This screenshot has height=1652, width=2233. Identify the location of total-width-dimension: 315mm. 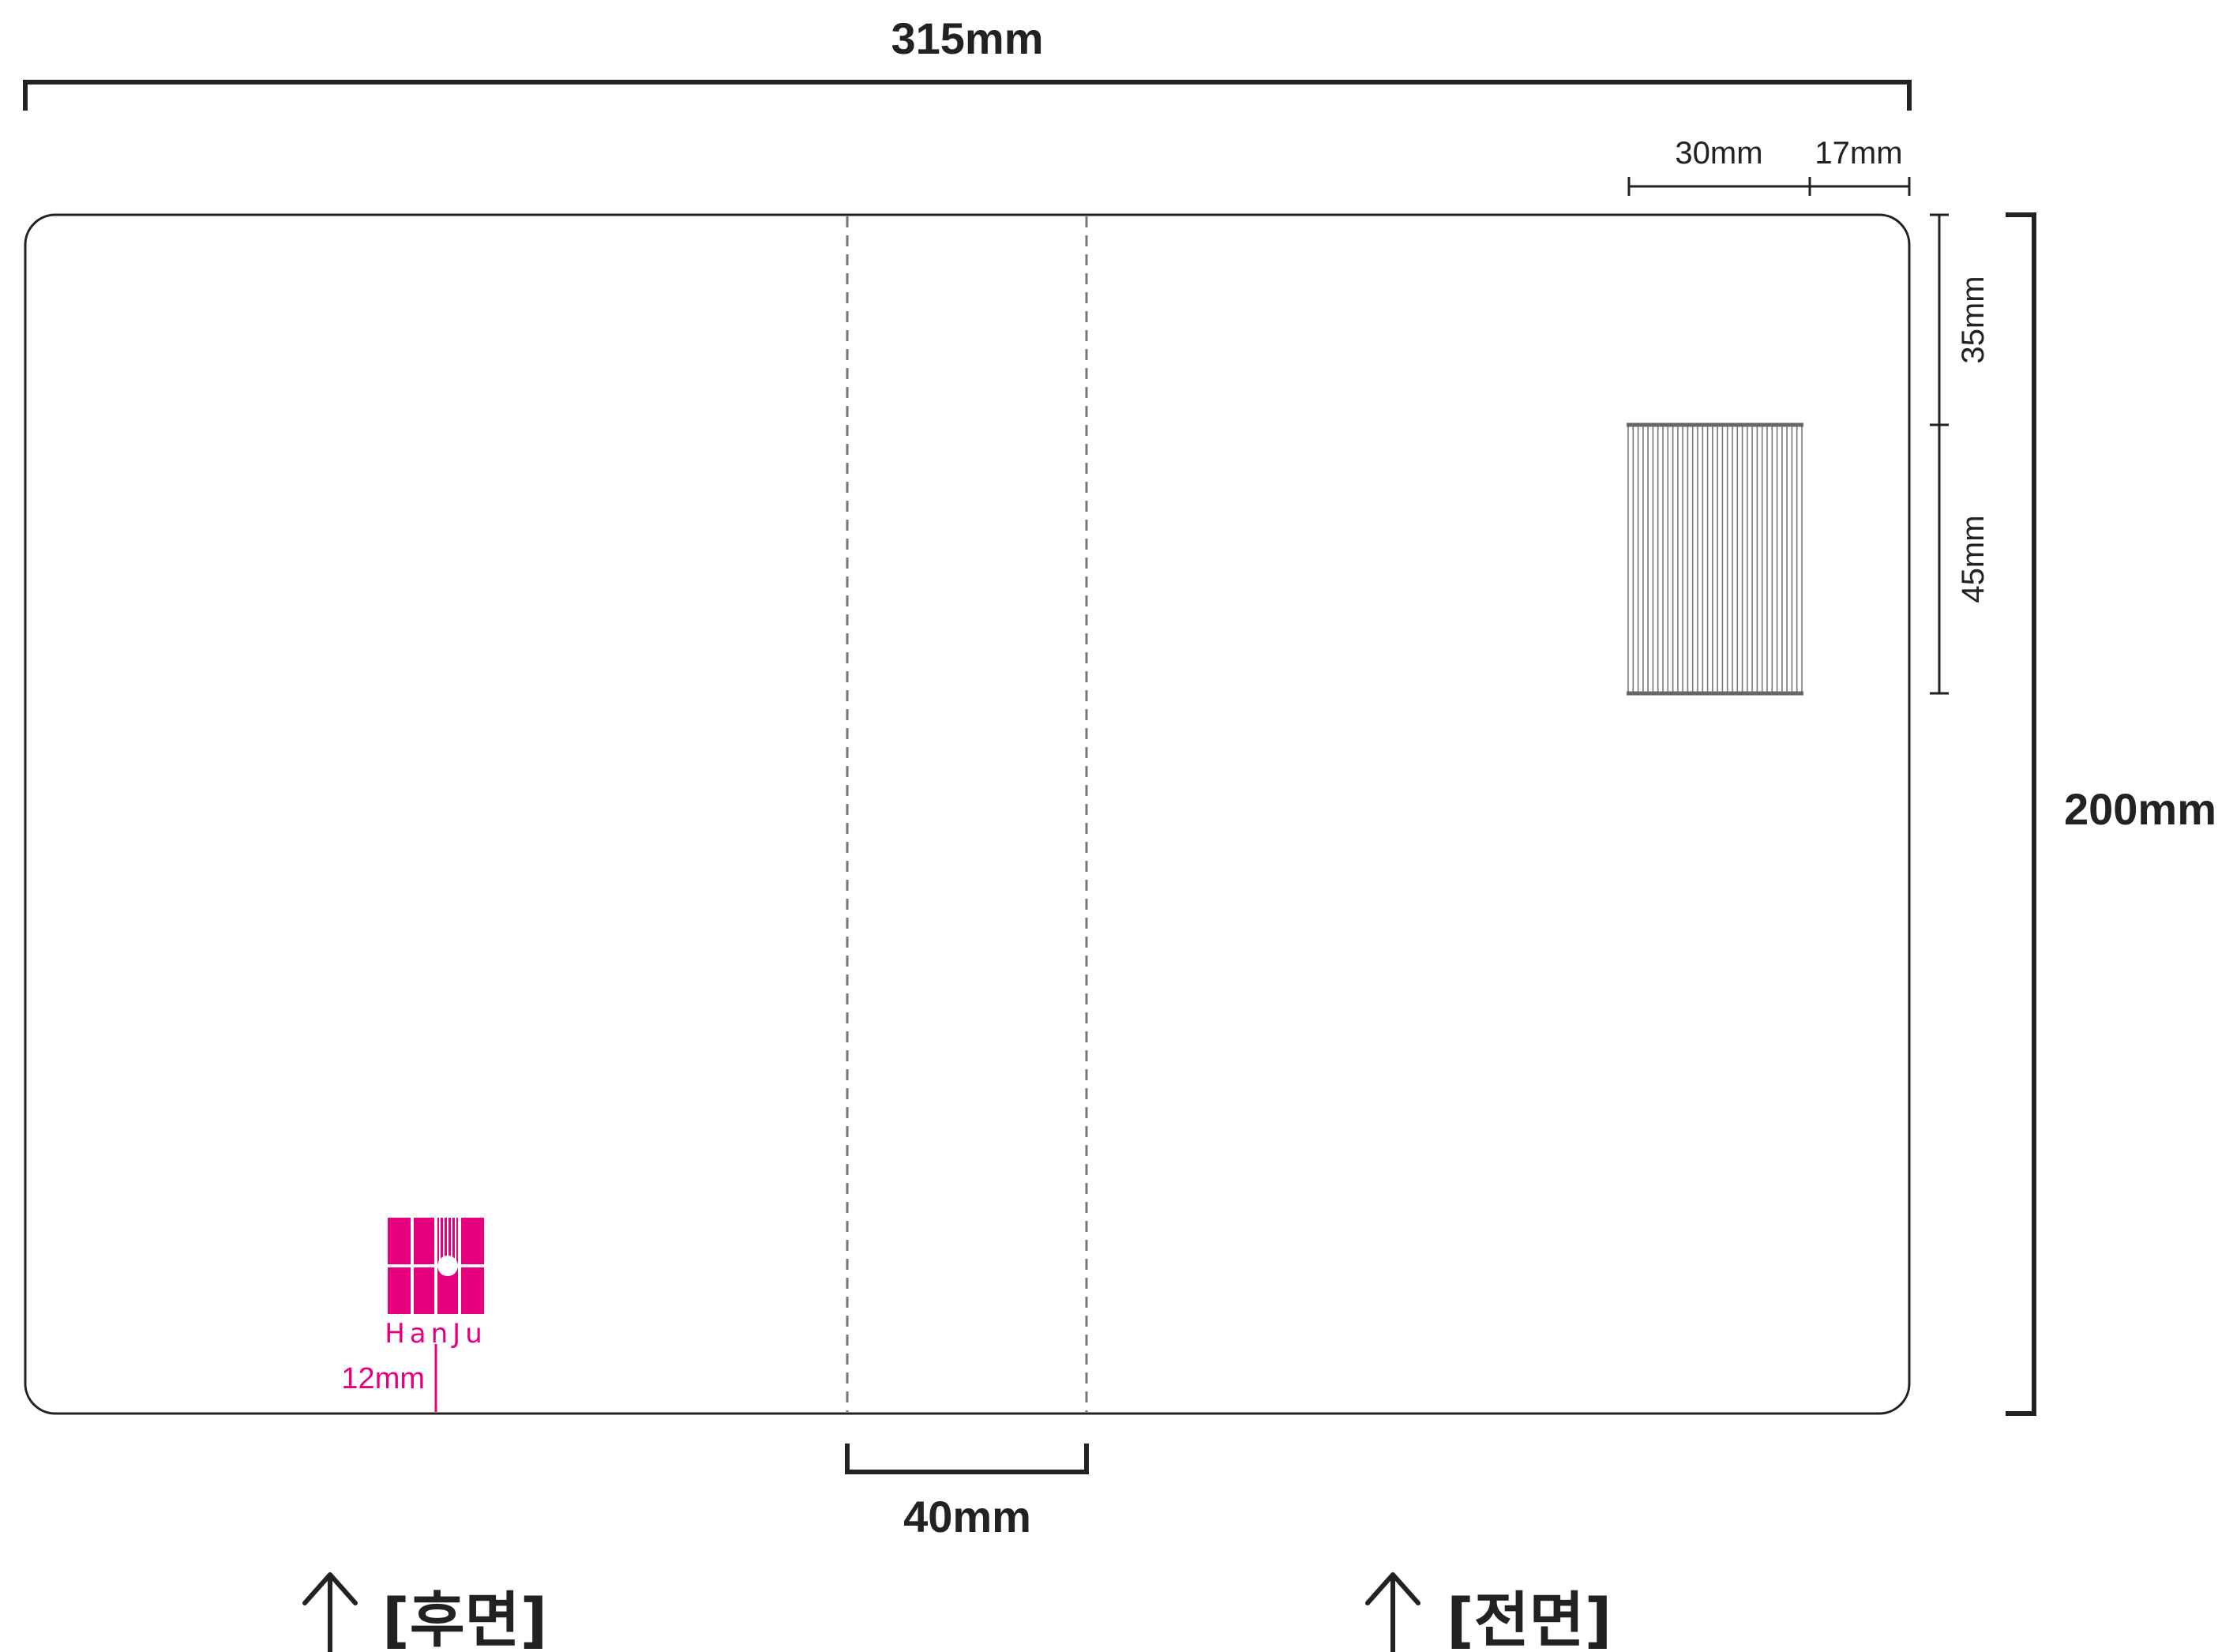
(967, 62).